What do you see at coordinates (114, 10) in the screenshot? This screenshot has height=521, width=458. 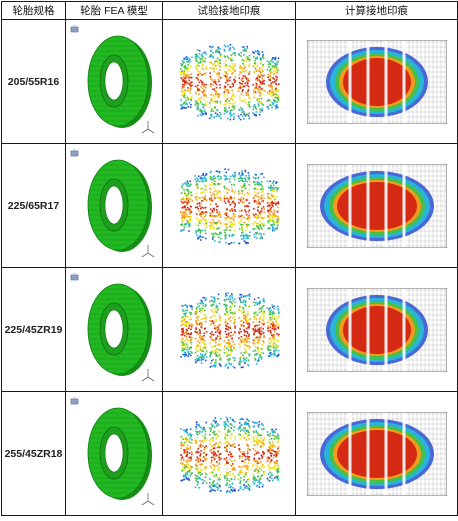 I see `header-model: 轮胎 FEA 模型` at bounding box center [114, 10].